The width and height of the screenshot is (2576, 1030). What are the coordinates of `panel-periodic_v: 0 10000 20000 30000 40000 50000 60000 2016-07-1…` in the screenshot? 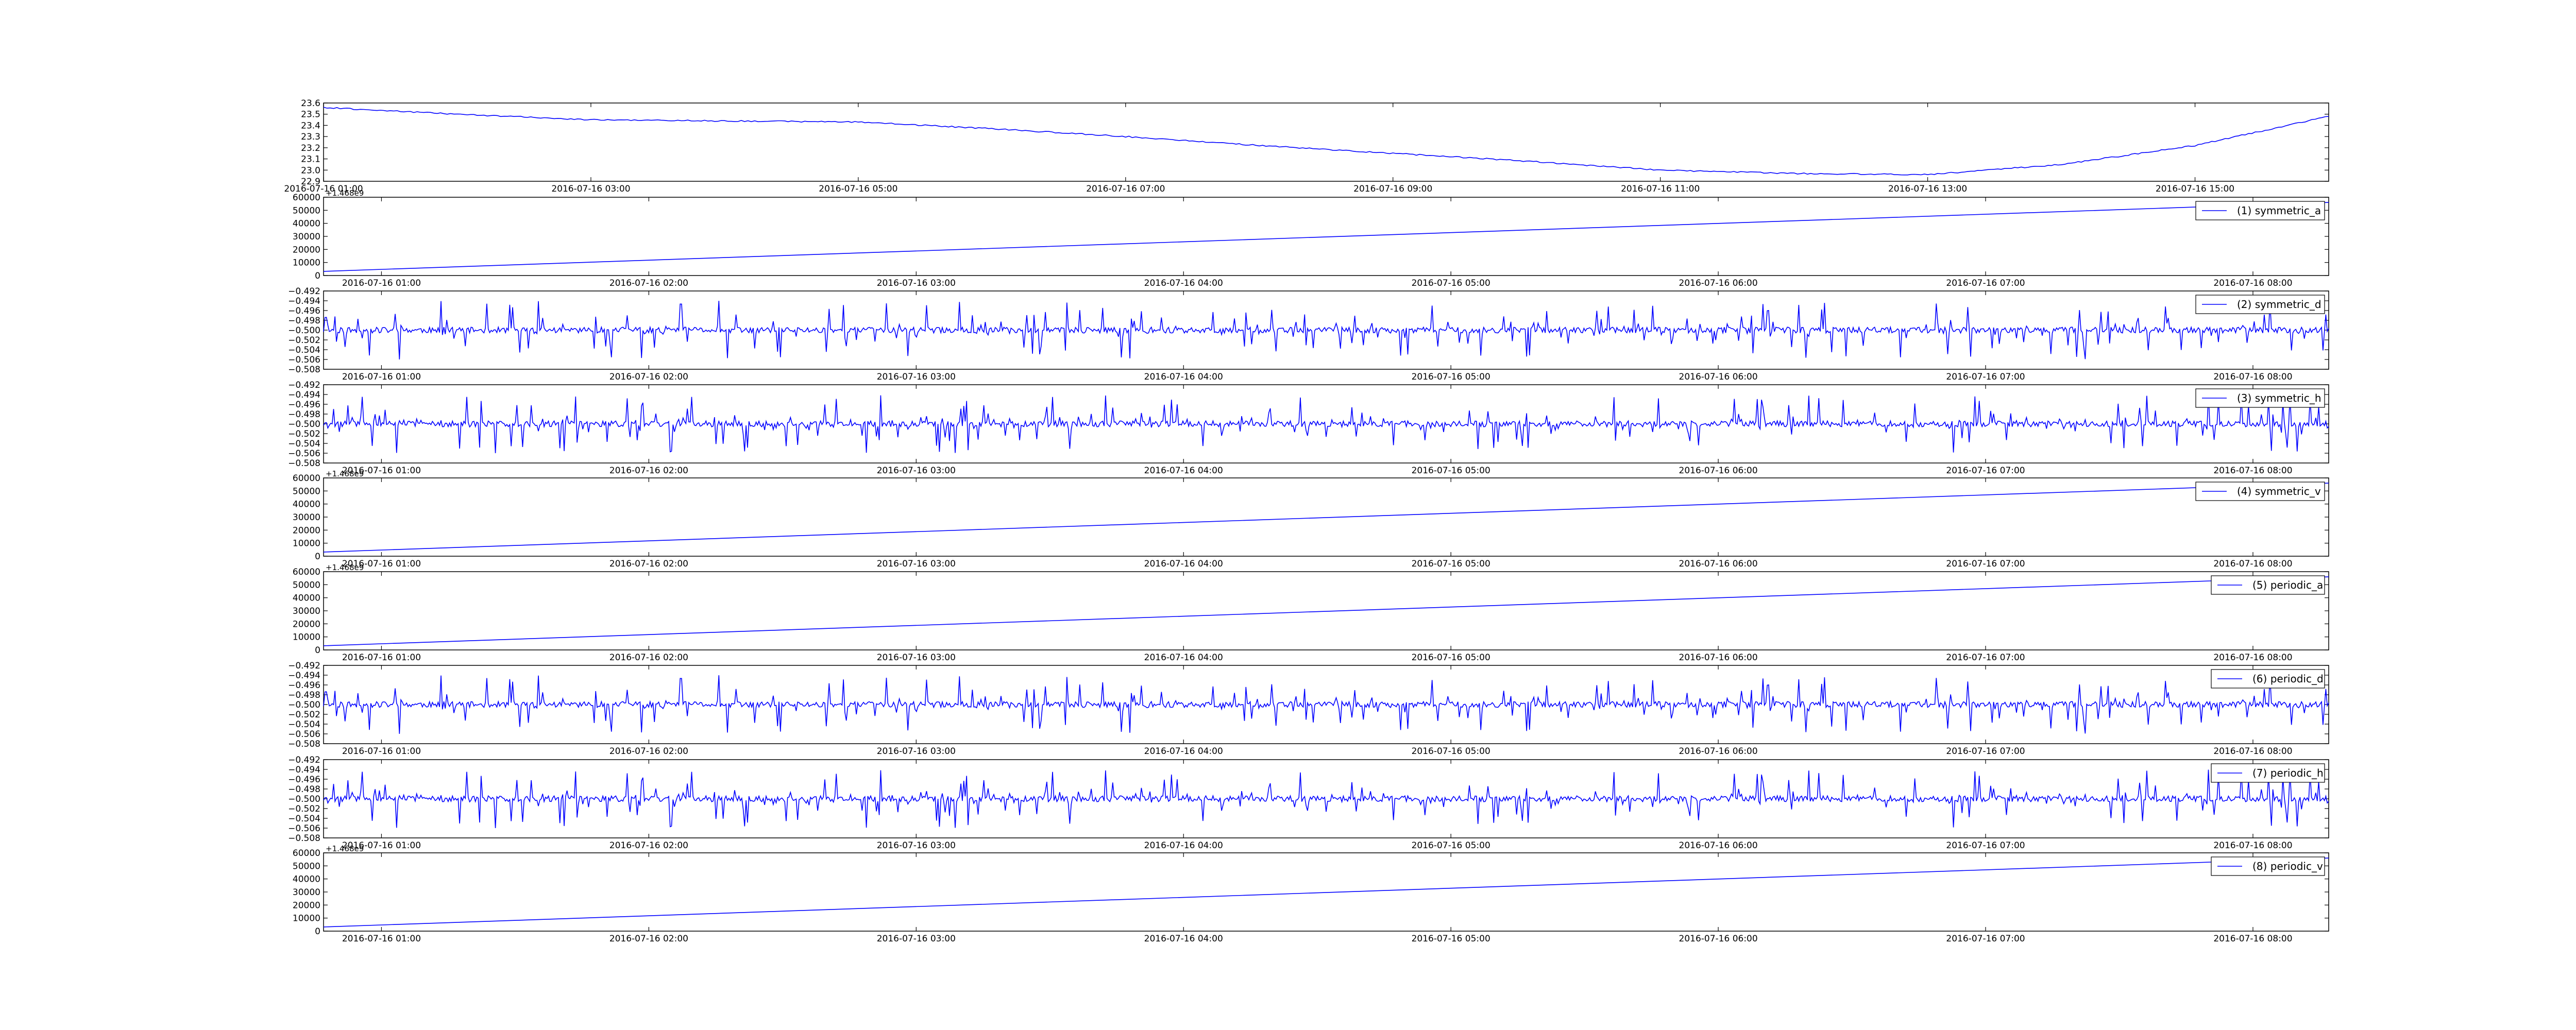 It's located at (1311, 894).